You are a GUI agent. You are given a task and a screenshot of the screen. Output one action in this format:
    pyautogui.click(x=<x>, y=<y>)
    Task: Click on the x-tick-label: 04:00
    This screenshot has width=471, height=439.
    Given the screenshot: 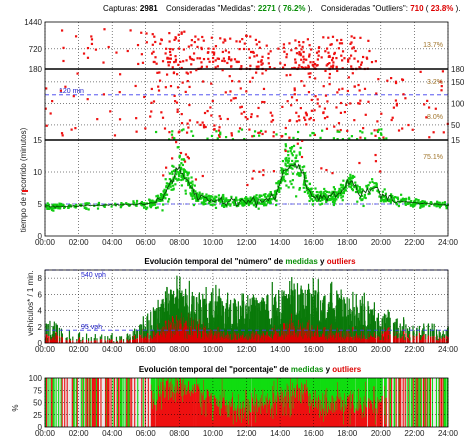 What is the action you would take?
    pyautogui.click(x=112, y=242)
    